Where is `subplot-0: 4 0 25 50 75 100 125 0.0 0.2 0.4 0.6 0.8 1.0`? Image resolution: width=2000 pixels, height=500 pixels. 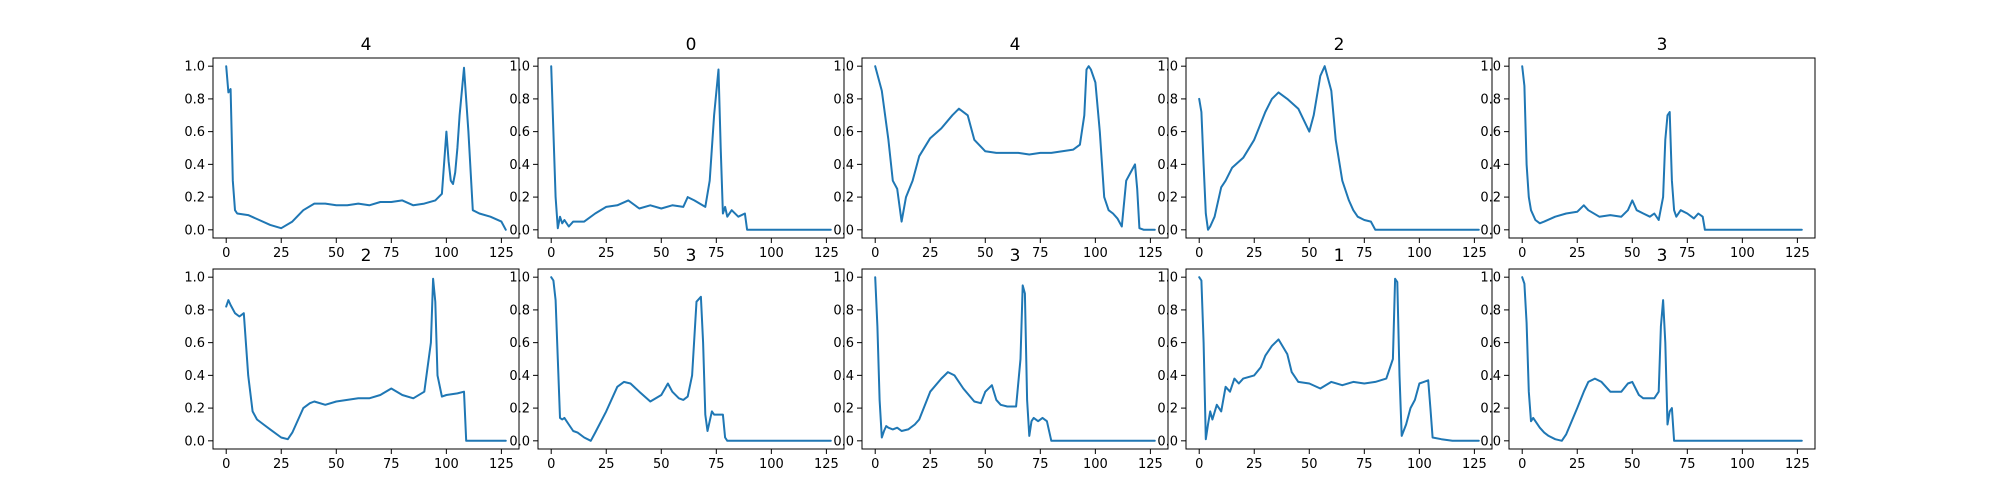
subplot-0: 4 0 25 50 75 100 125 0.0 0.2 0.4 0.6 0.8 1.0 is located at coordinates (352, 148).